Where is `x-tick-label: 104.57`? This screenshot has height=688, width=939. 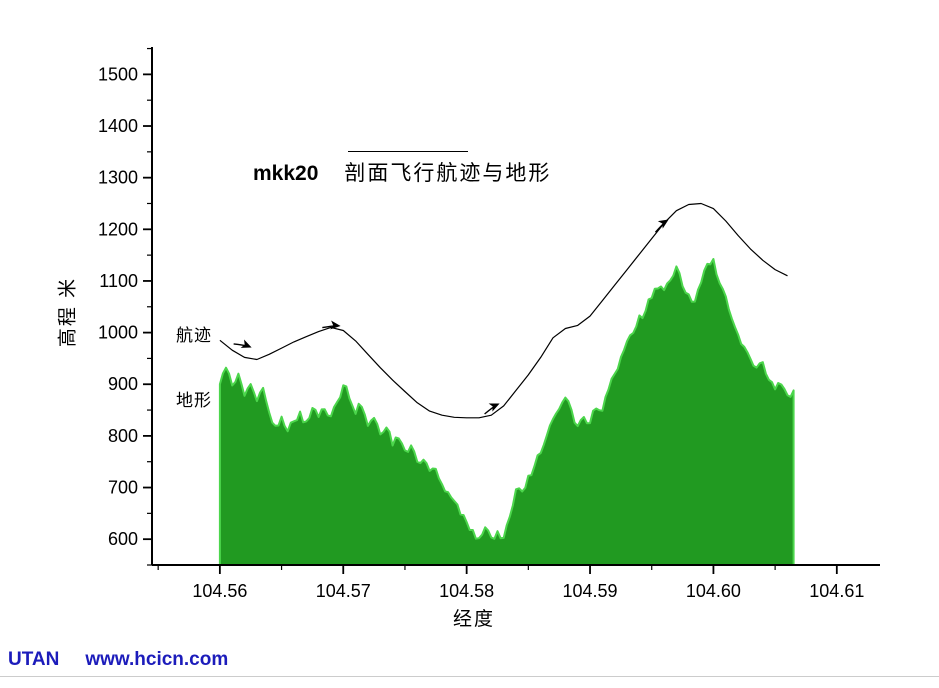 x-tick-label: 104.57 is located at coordinates (343, 591).